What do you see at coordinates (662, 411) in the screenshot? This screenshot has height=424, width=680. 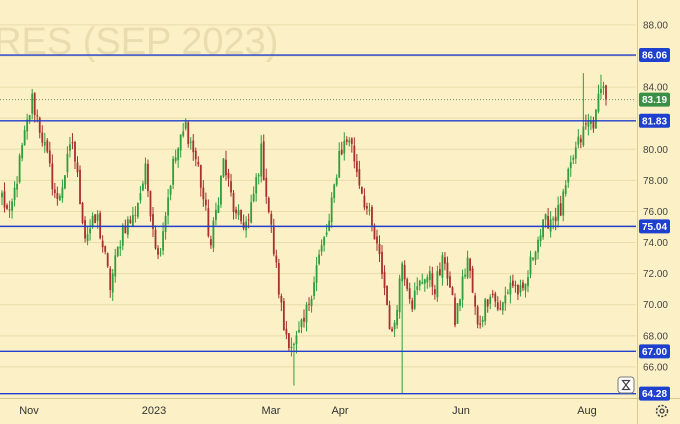 I see `gear-icon` at bounding box center [662, 411].